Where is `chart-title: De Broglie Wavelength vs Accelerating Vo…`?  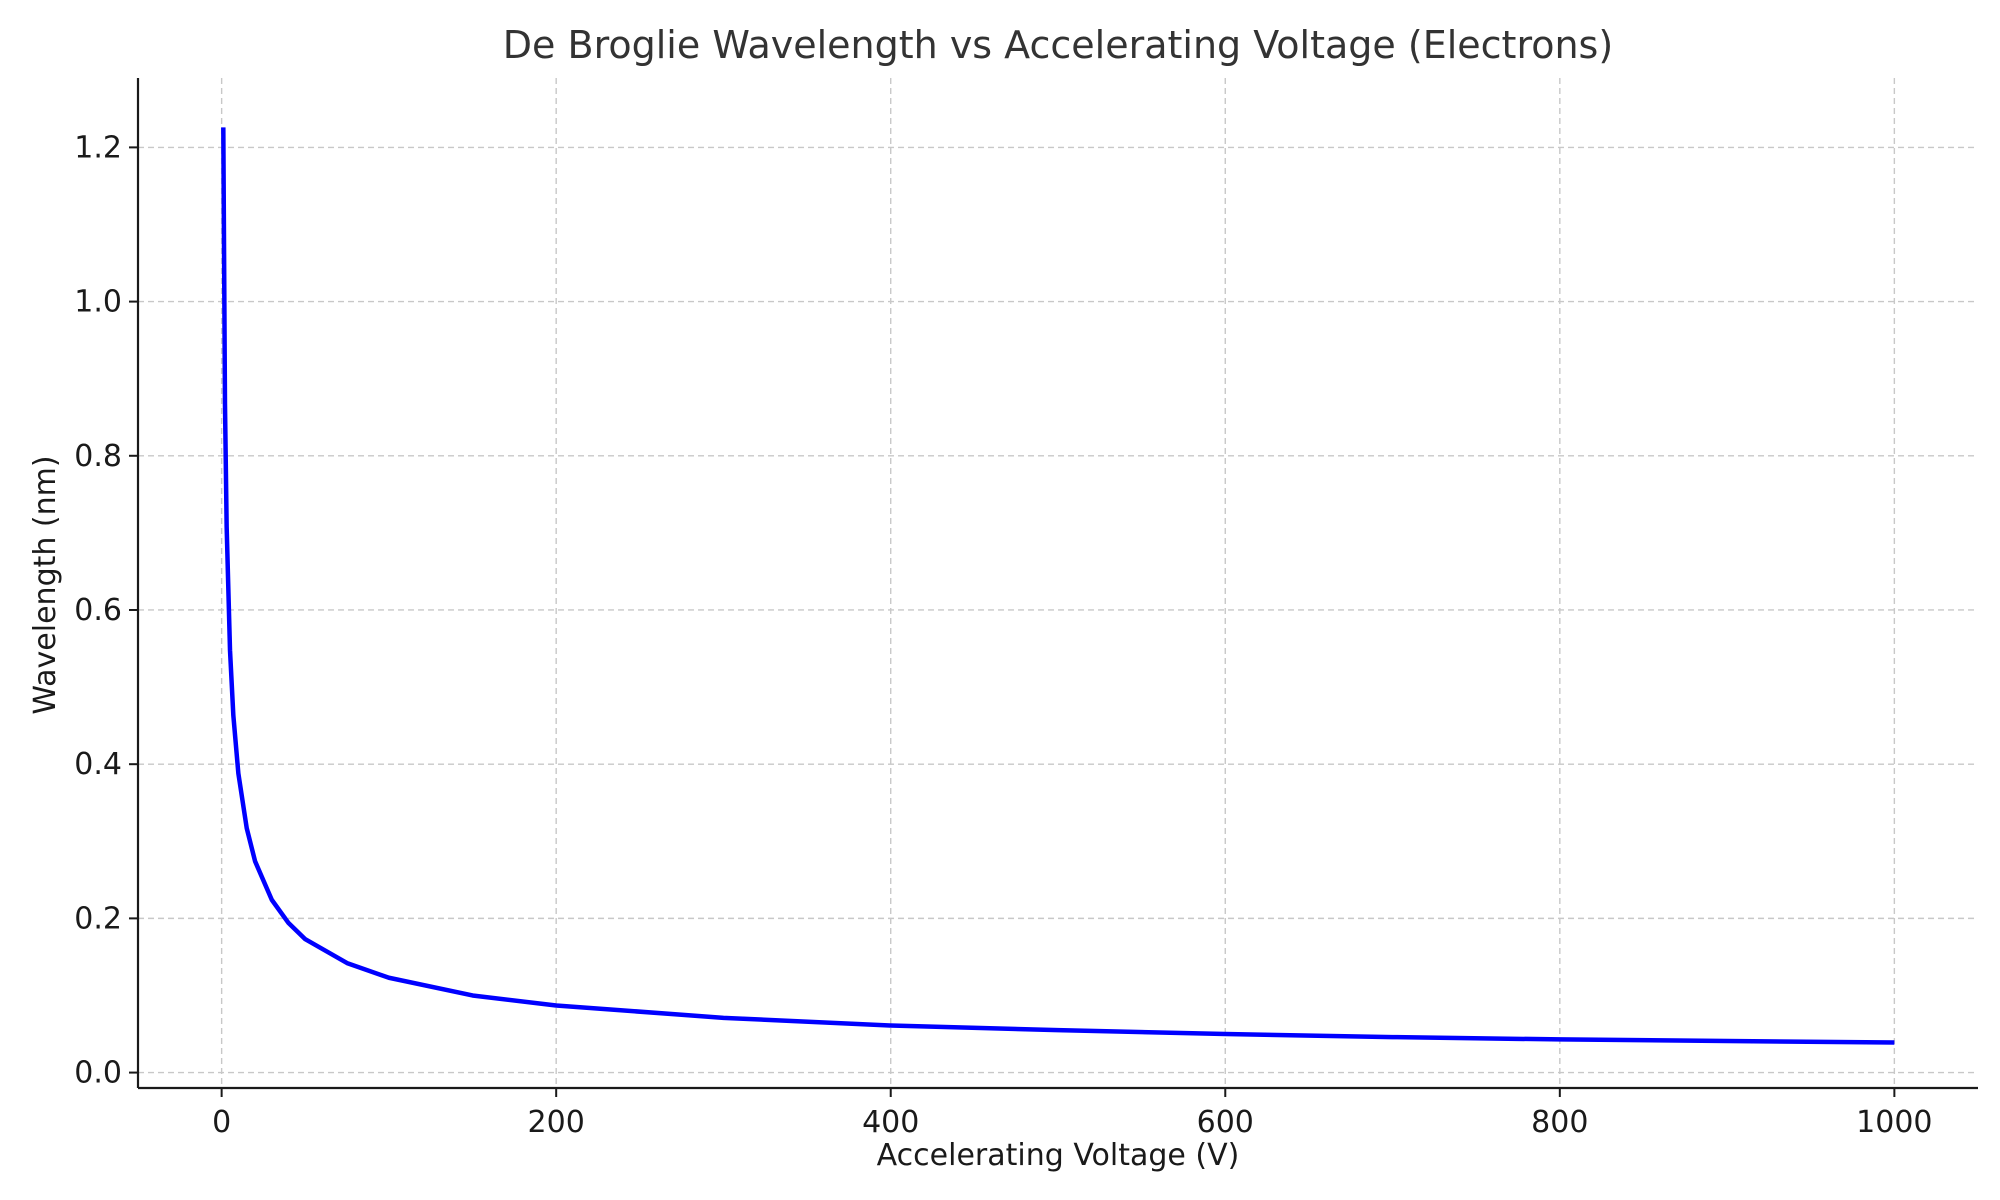 chart-title: De Broglie Wavelength vs Accelerating Vo… is located at coordinates (1058, 45).